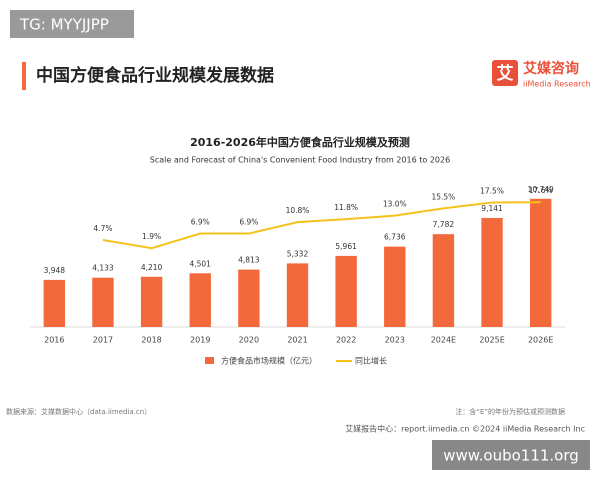  What do you see at coordinates (269, 361) in the screenshot?
I see `legend-label: 方便食品市场规模（亿元）` at bounding box center [269, 361].